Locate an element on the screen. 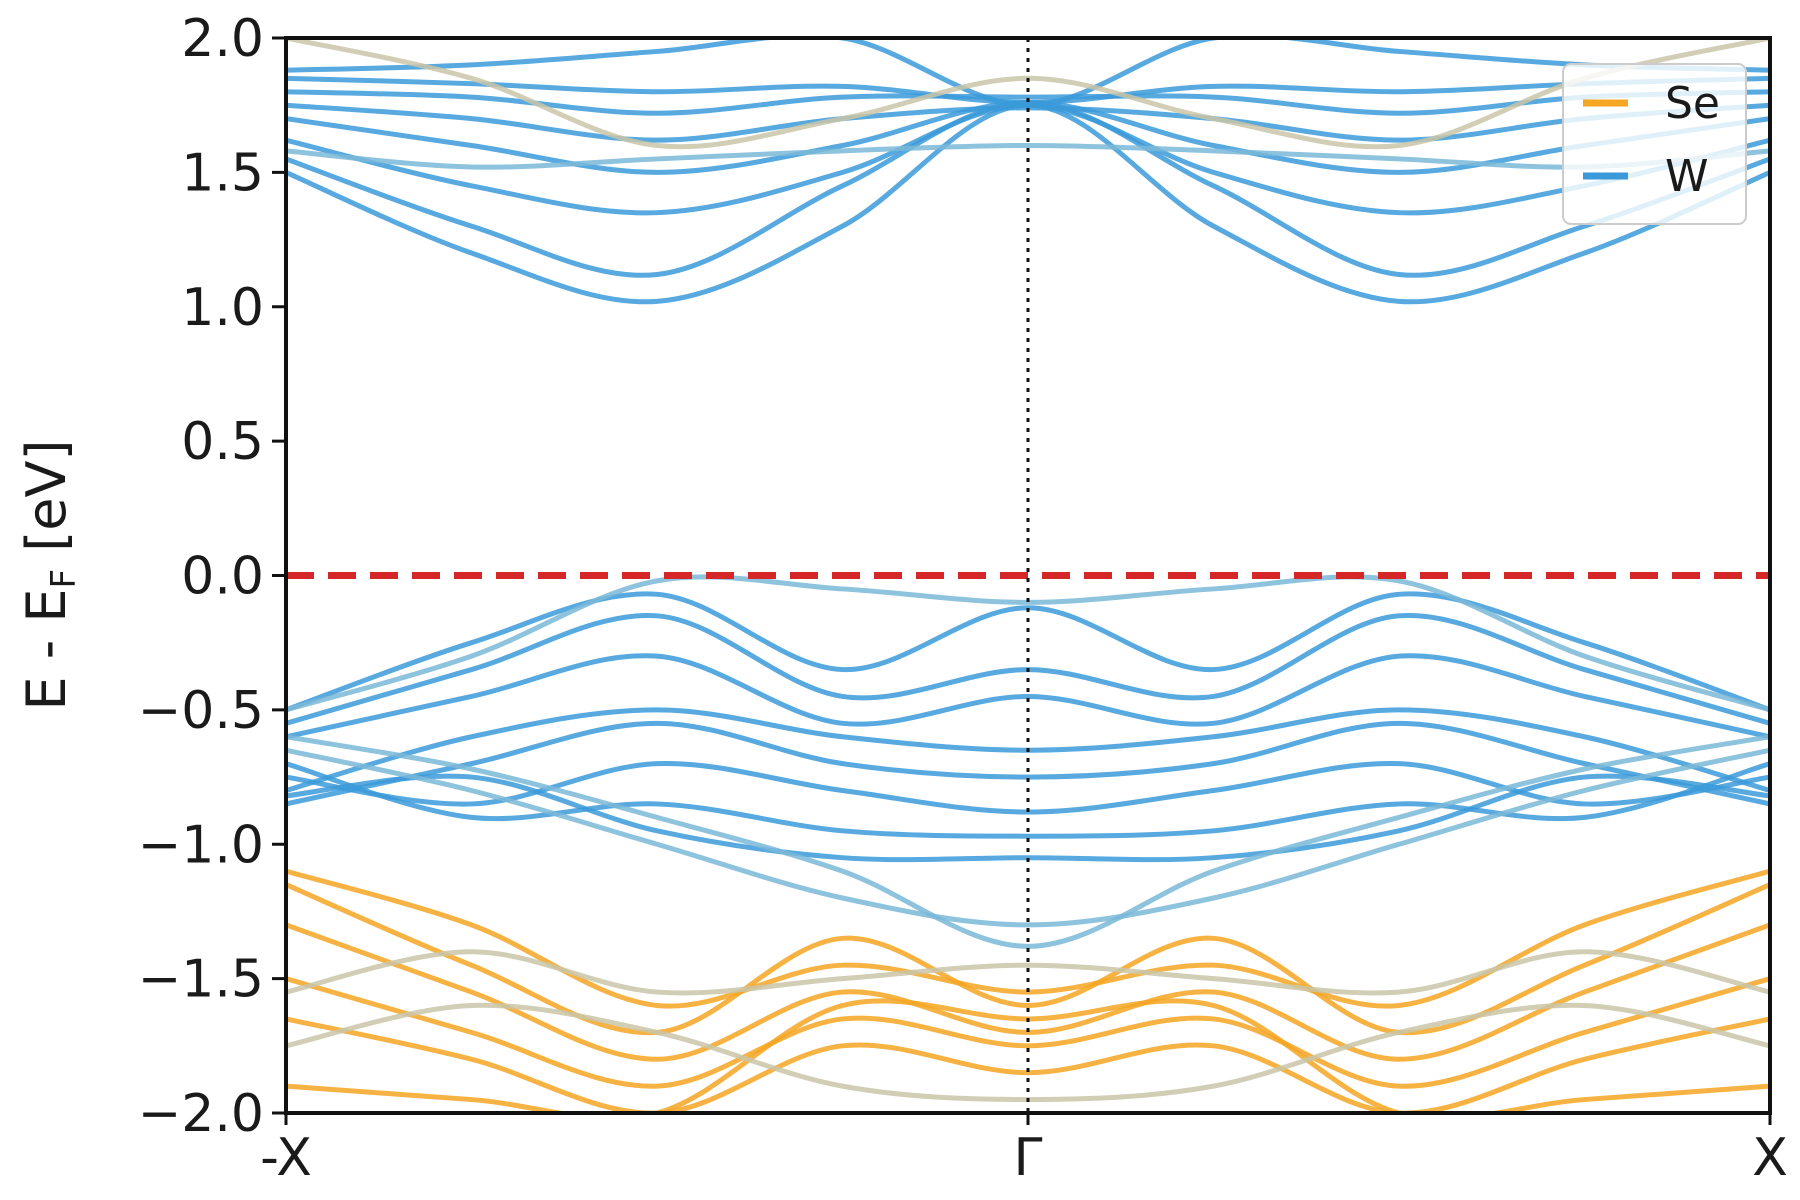 Image resolution: width=1800 pixels, height=1200 pixels. y-tick-label-2: 1.0 is located at coordinates (222, 308).